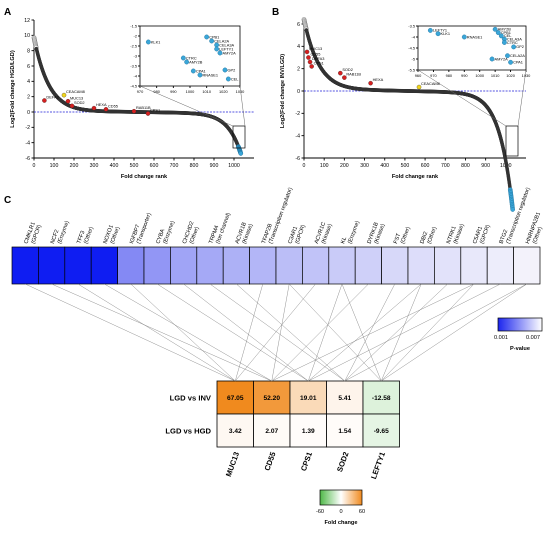 The width and height of the screenshot is (550, 544). What do you see at coordinates (418, 75) in the screenshot?
I see `inset-x-tick-label: 960` at bounding box center [418, 75].